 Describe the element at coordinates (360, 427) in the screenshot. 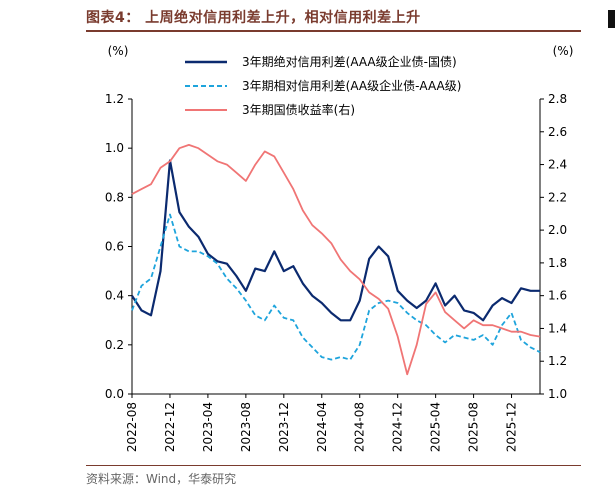

I see `x-axis-tick-label: 2024-08` at that location.